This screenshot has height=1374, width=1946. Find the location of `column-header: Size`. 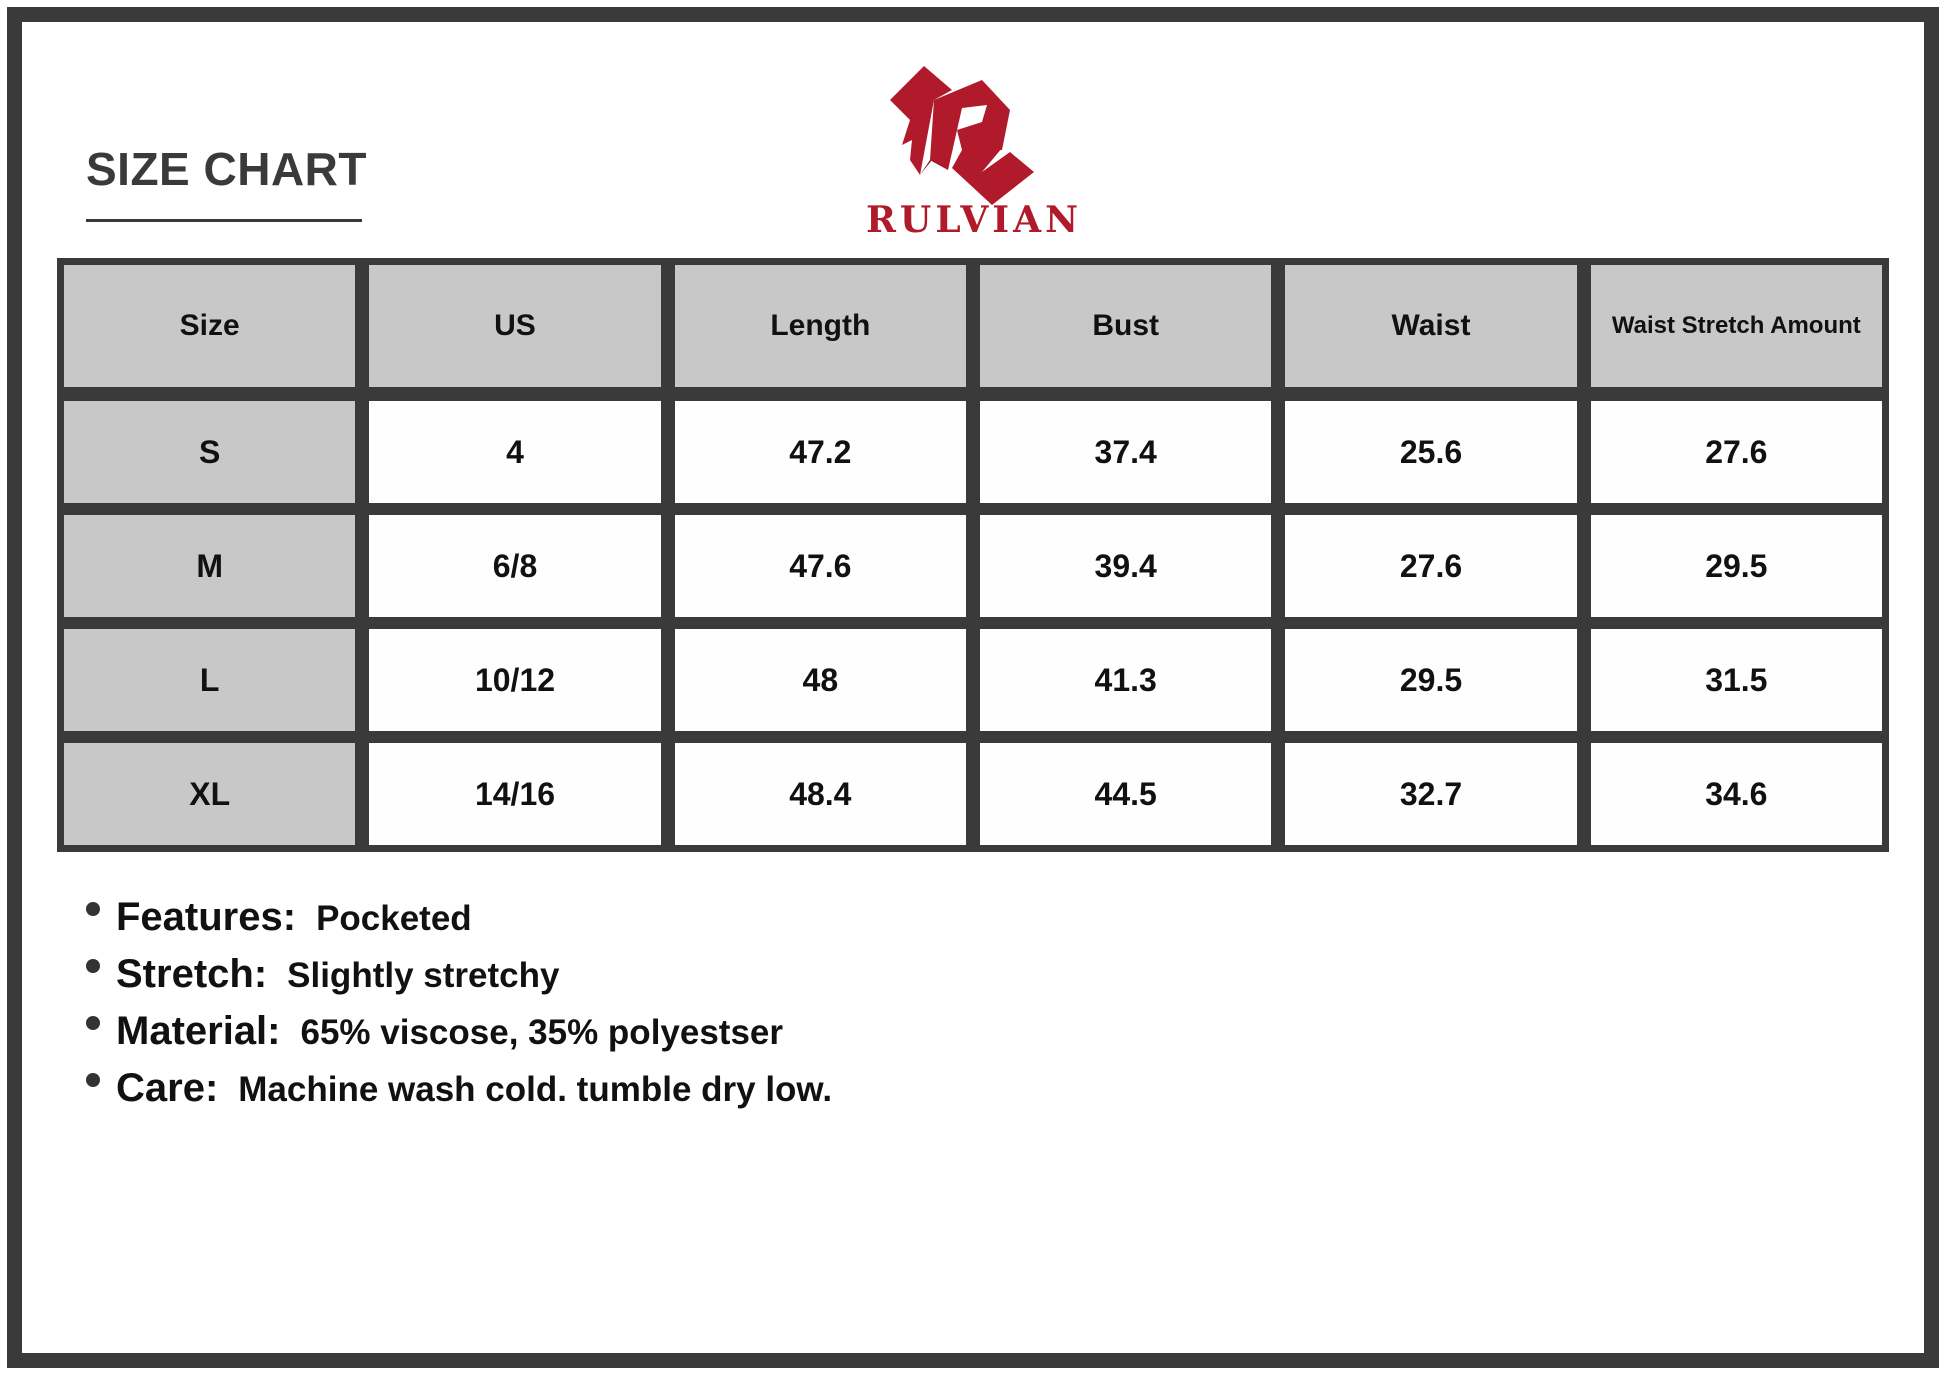

column-header: Size is located at coordinates (210, 326).